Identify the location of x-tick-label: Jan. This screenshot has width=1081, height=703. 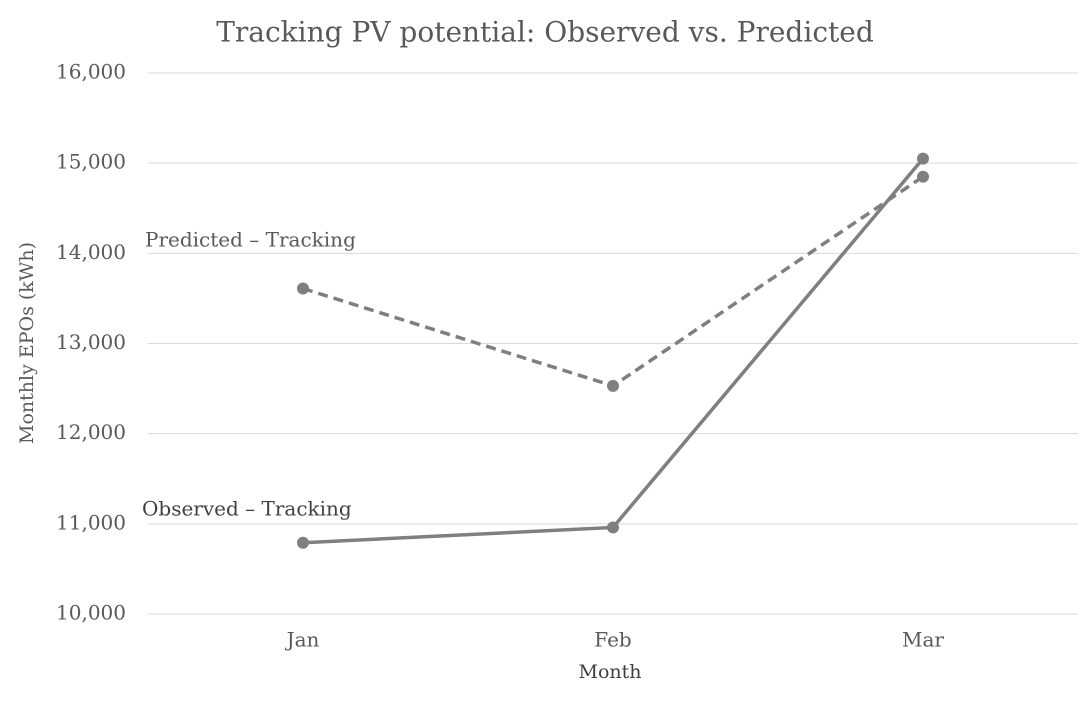
(302, 640).